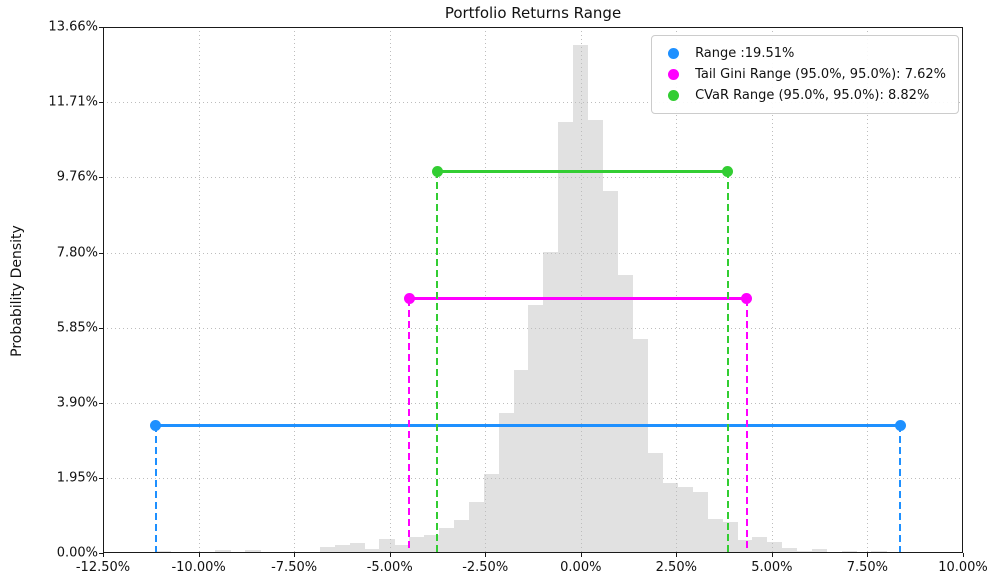  What do you see at coordinates (812, 95) in the screenshot?
I see `legend-label: CVaR Range (95.0%, 95.0%): 8.82%` at bounding box center [812, 95].